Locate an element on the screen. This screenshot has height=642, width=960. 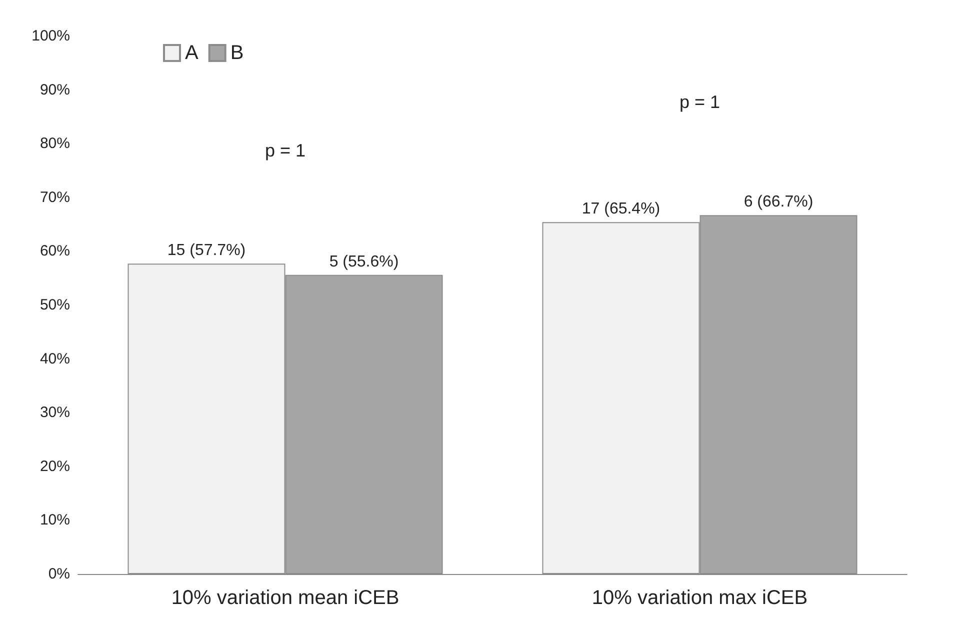
x-tick-label: 10% variation max iCEB is located at coordinates (700, 598).